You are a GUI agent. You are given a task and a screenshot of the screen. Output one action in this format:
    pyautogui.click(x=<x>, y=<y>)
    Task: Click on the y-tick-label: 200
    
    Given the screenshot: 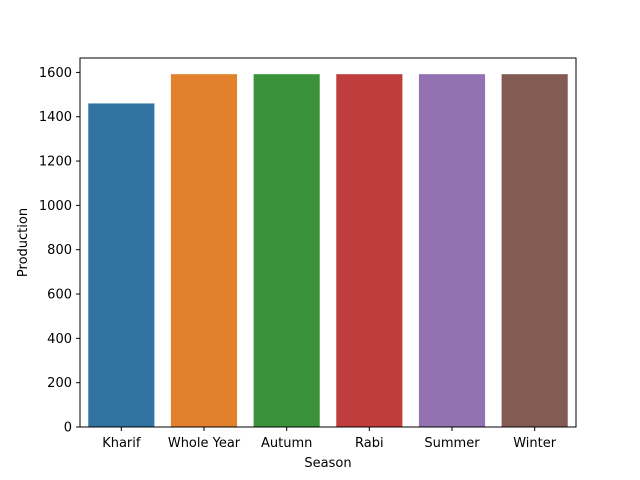 What is the action you would take?
    pyautogui.click(x=59, y=383)
    